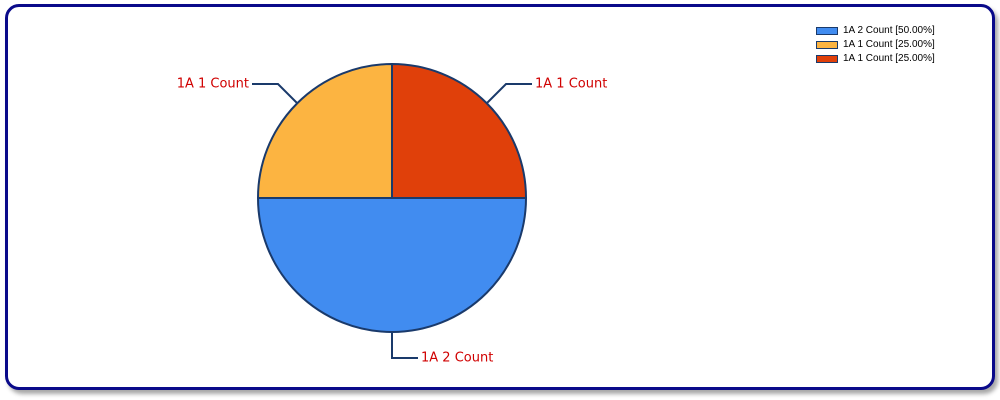  What do you see at coordinates (392, 265) in the screenshot?
I see `pie-slice` at bounding box center [392, 265].